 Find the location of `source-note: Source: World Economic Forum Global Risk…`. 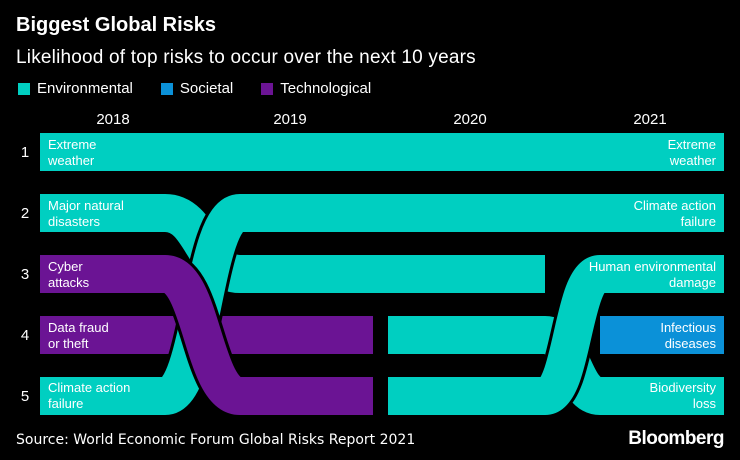

source-note: Source: World Economic Forum Global Risk… is located at coordinates (216, 440).